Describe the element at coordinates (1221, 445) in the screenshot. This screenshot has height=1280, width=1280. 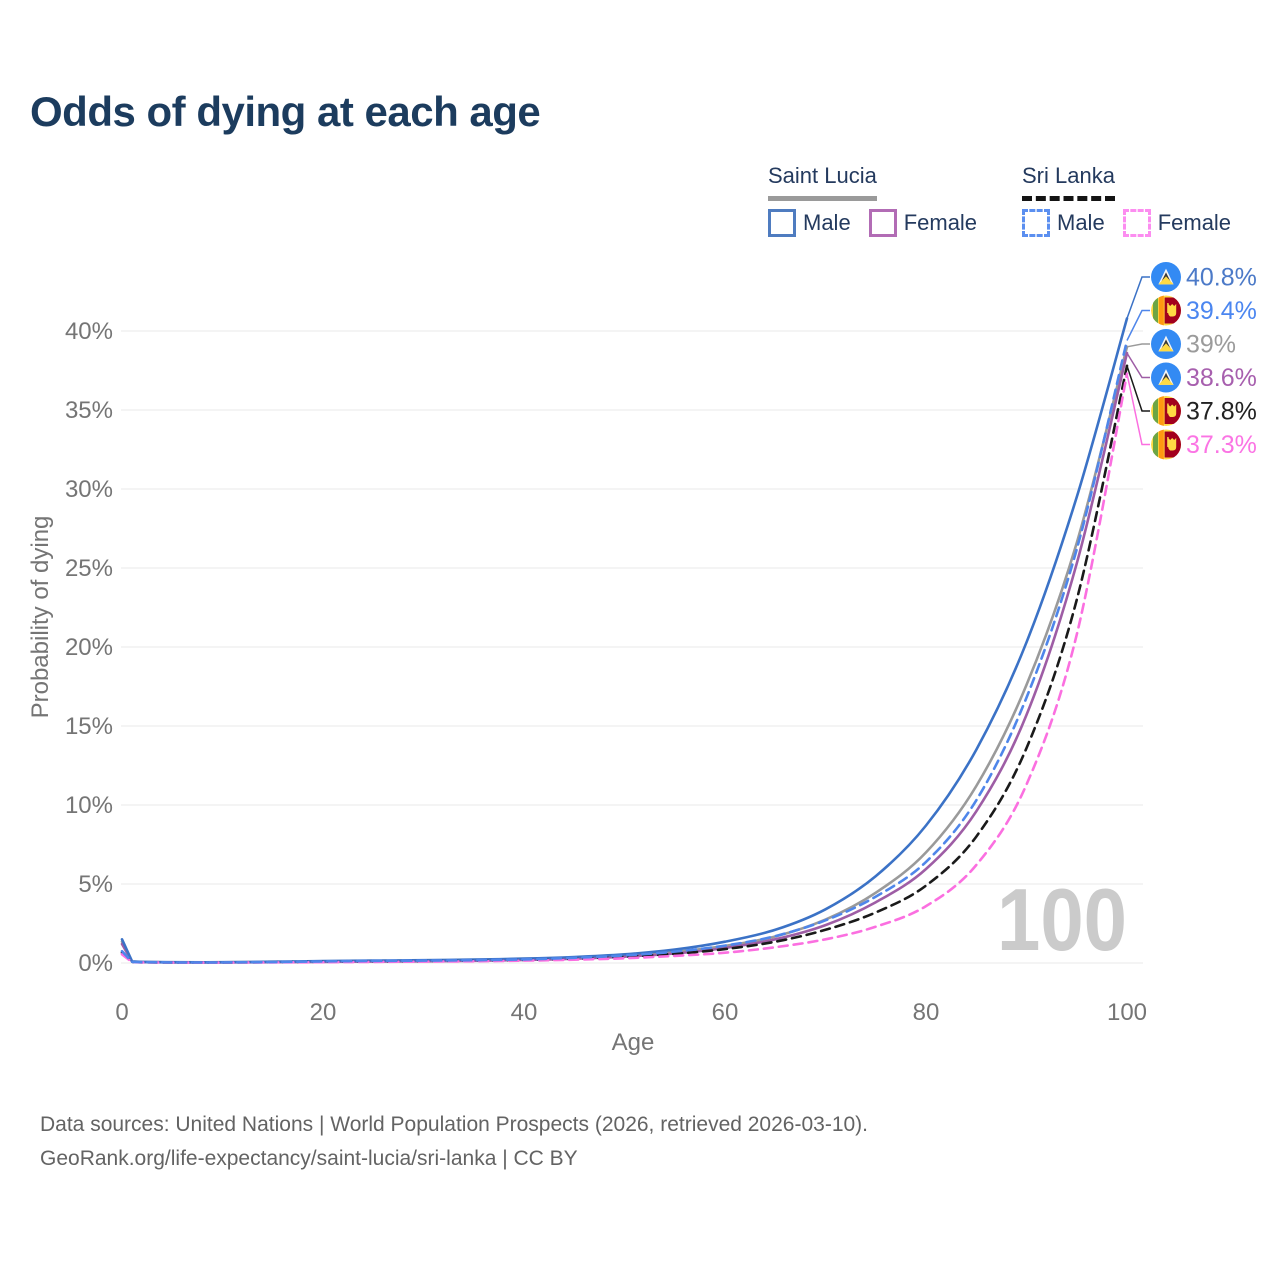
I see `end-value-label-sri-lanka-female: 37.3%` at that location.